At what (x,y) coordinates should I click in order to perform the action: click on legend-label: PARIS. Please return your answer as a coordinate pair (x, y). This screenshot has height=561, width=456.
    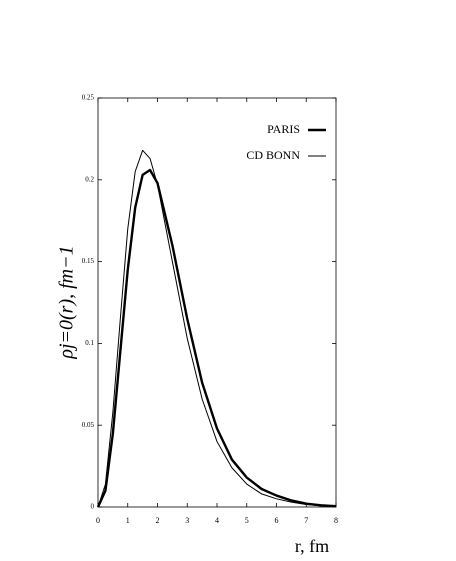
    Looking at the image, I should click on (283, 129).